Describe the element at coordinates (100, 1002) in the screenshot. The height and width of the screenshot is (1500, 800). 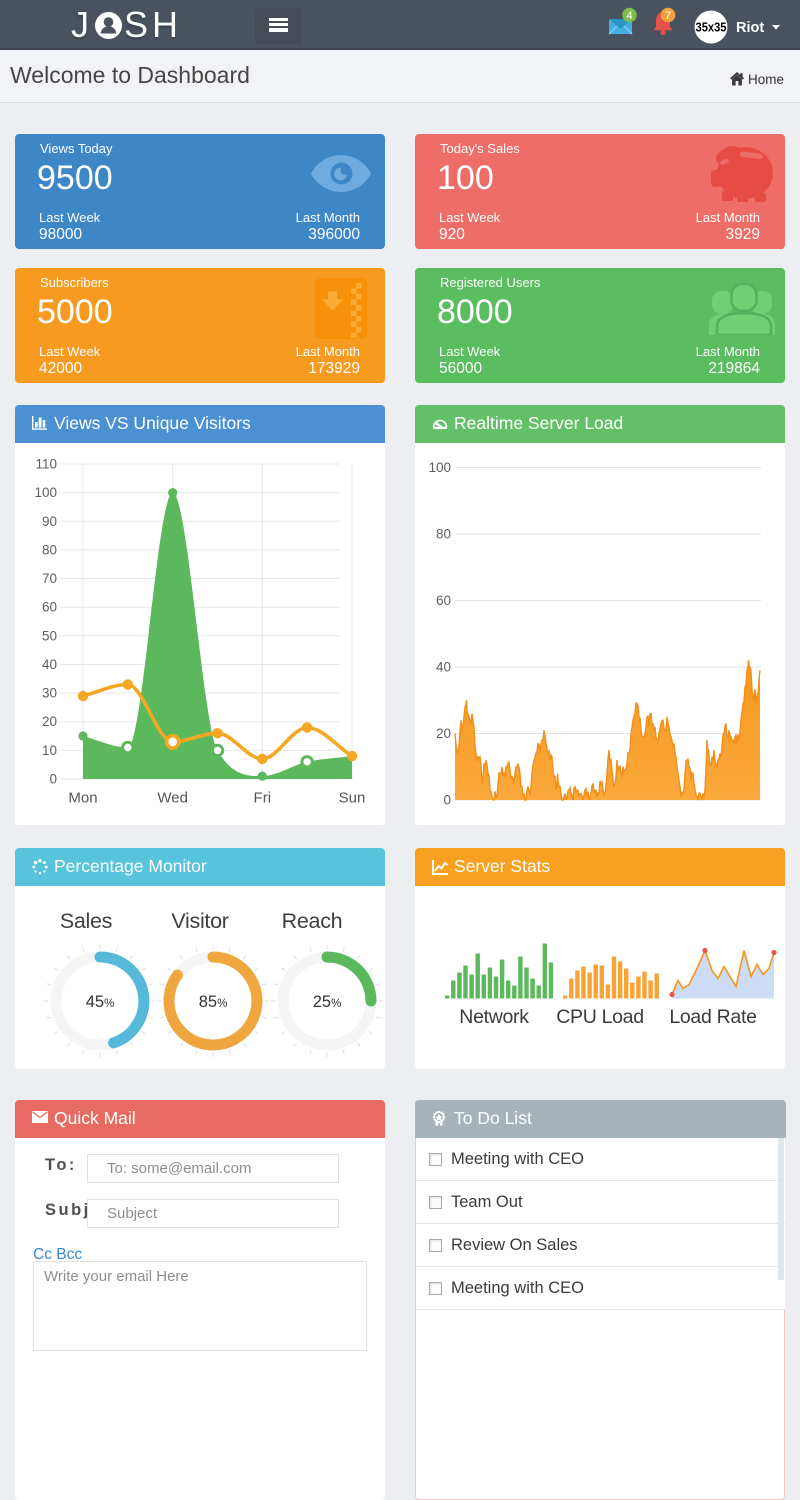
I see `svg-text: 45%` at that location.